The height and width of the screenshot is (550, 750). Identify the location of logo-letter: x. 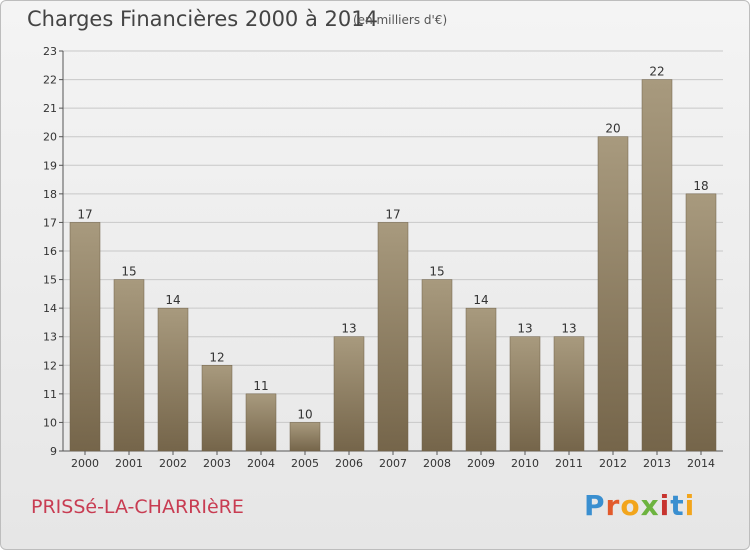
(650, 505).